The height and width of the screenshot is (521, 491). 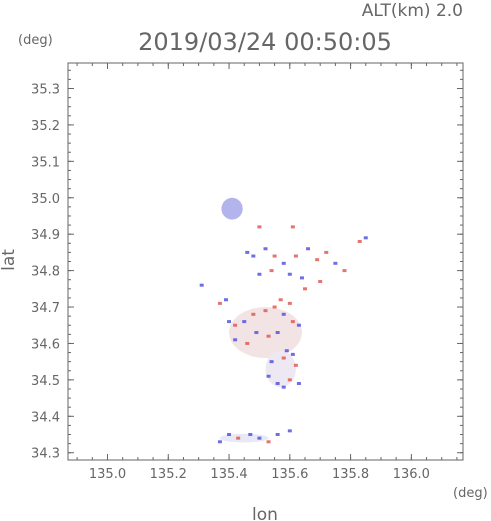 What do you see at coordinates (35, 40) in the screenshot?
I see `y-unit-label: (deg)` at bounding box center [35, 40].